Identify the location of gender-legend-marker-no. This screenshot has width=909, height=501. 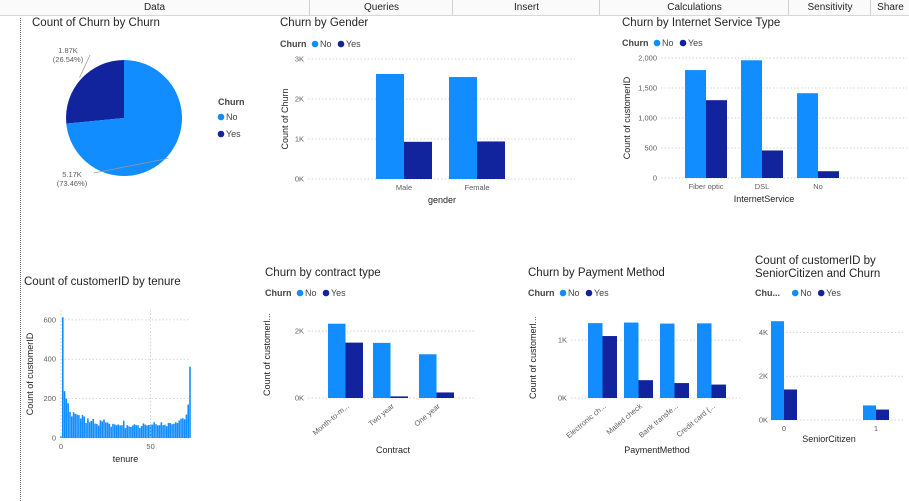
(315, 44).